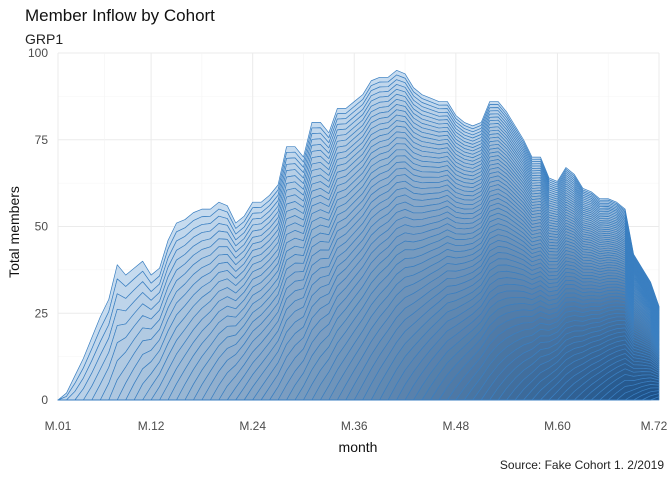 This screenshot has width=672, height=480. What do you see at coordinates (42, 313) in the screenshot?
I see `y-tick-label: 25` at bounding box center [42, 313].